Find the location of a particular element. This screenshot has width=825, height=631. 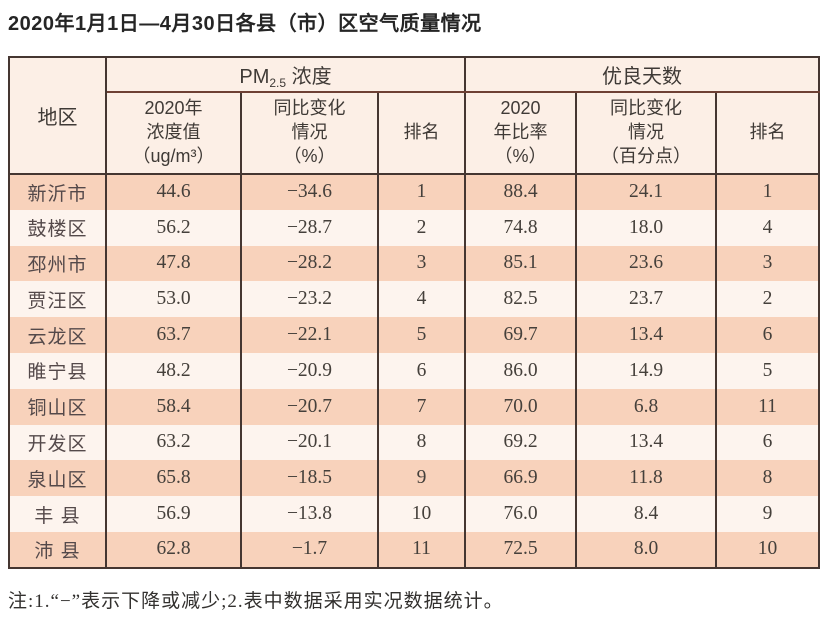

region-cell: 铜山区 is located at coordinates (57, 406).